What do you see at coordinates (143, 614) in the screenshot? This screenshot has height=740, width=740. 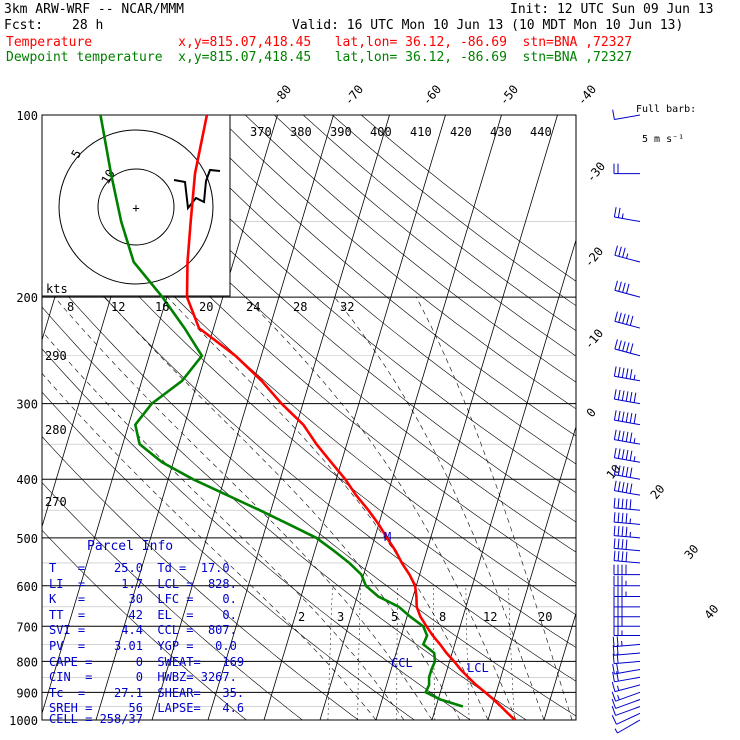 I see `parcel-row: TT = 42 EL = 0.` at bounding box center [143, 614].